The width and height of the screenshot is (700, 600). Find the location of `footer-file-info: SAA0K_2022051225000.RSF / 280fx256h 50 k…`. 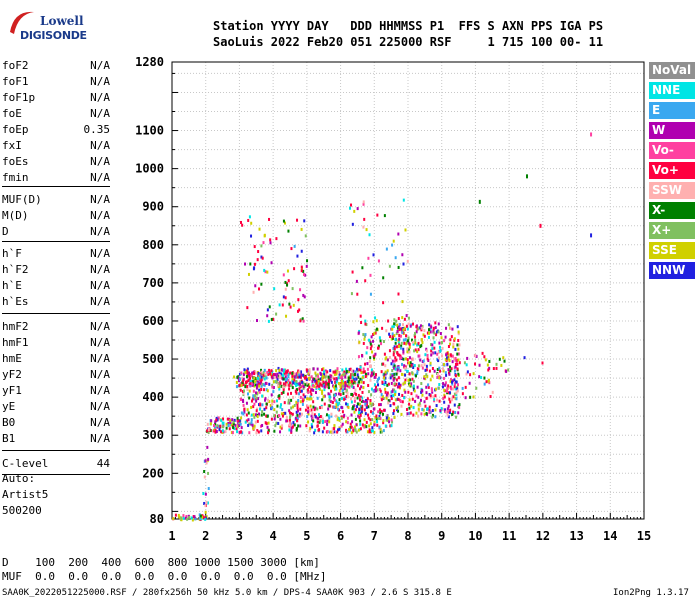

footer-file-info: SAA0K_2022051225000.RSF / 280fx256h 50 k… is located at coordinates (227, 593).